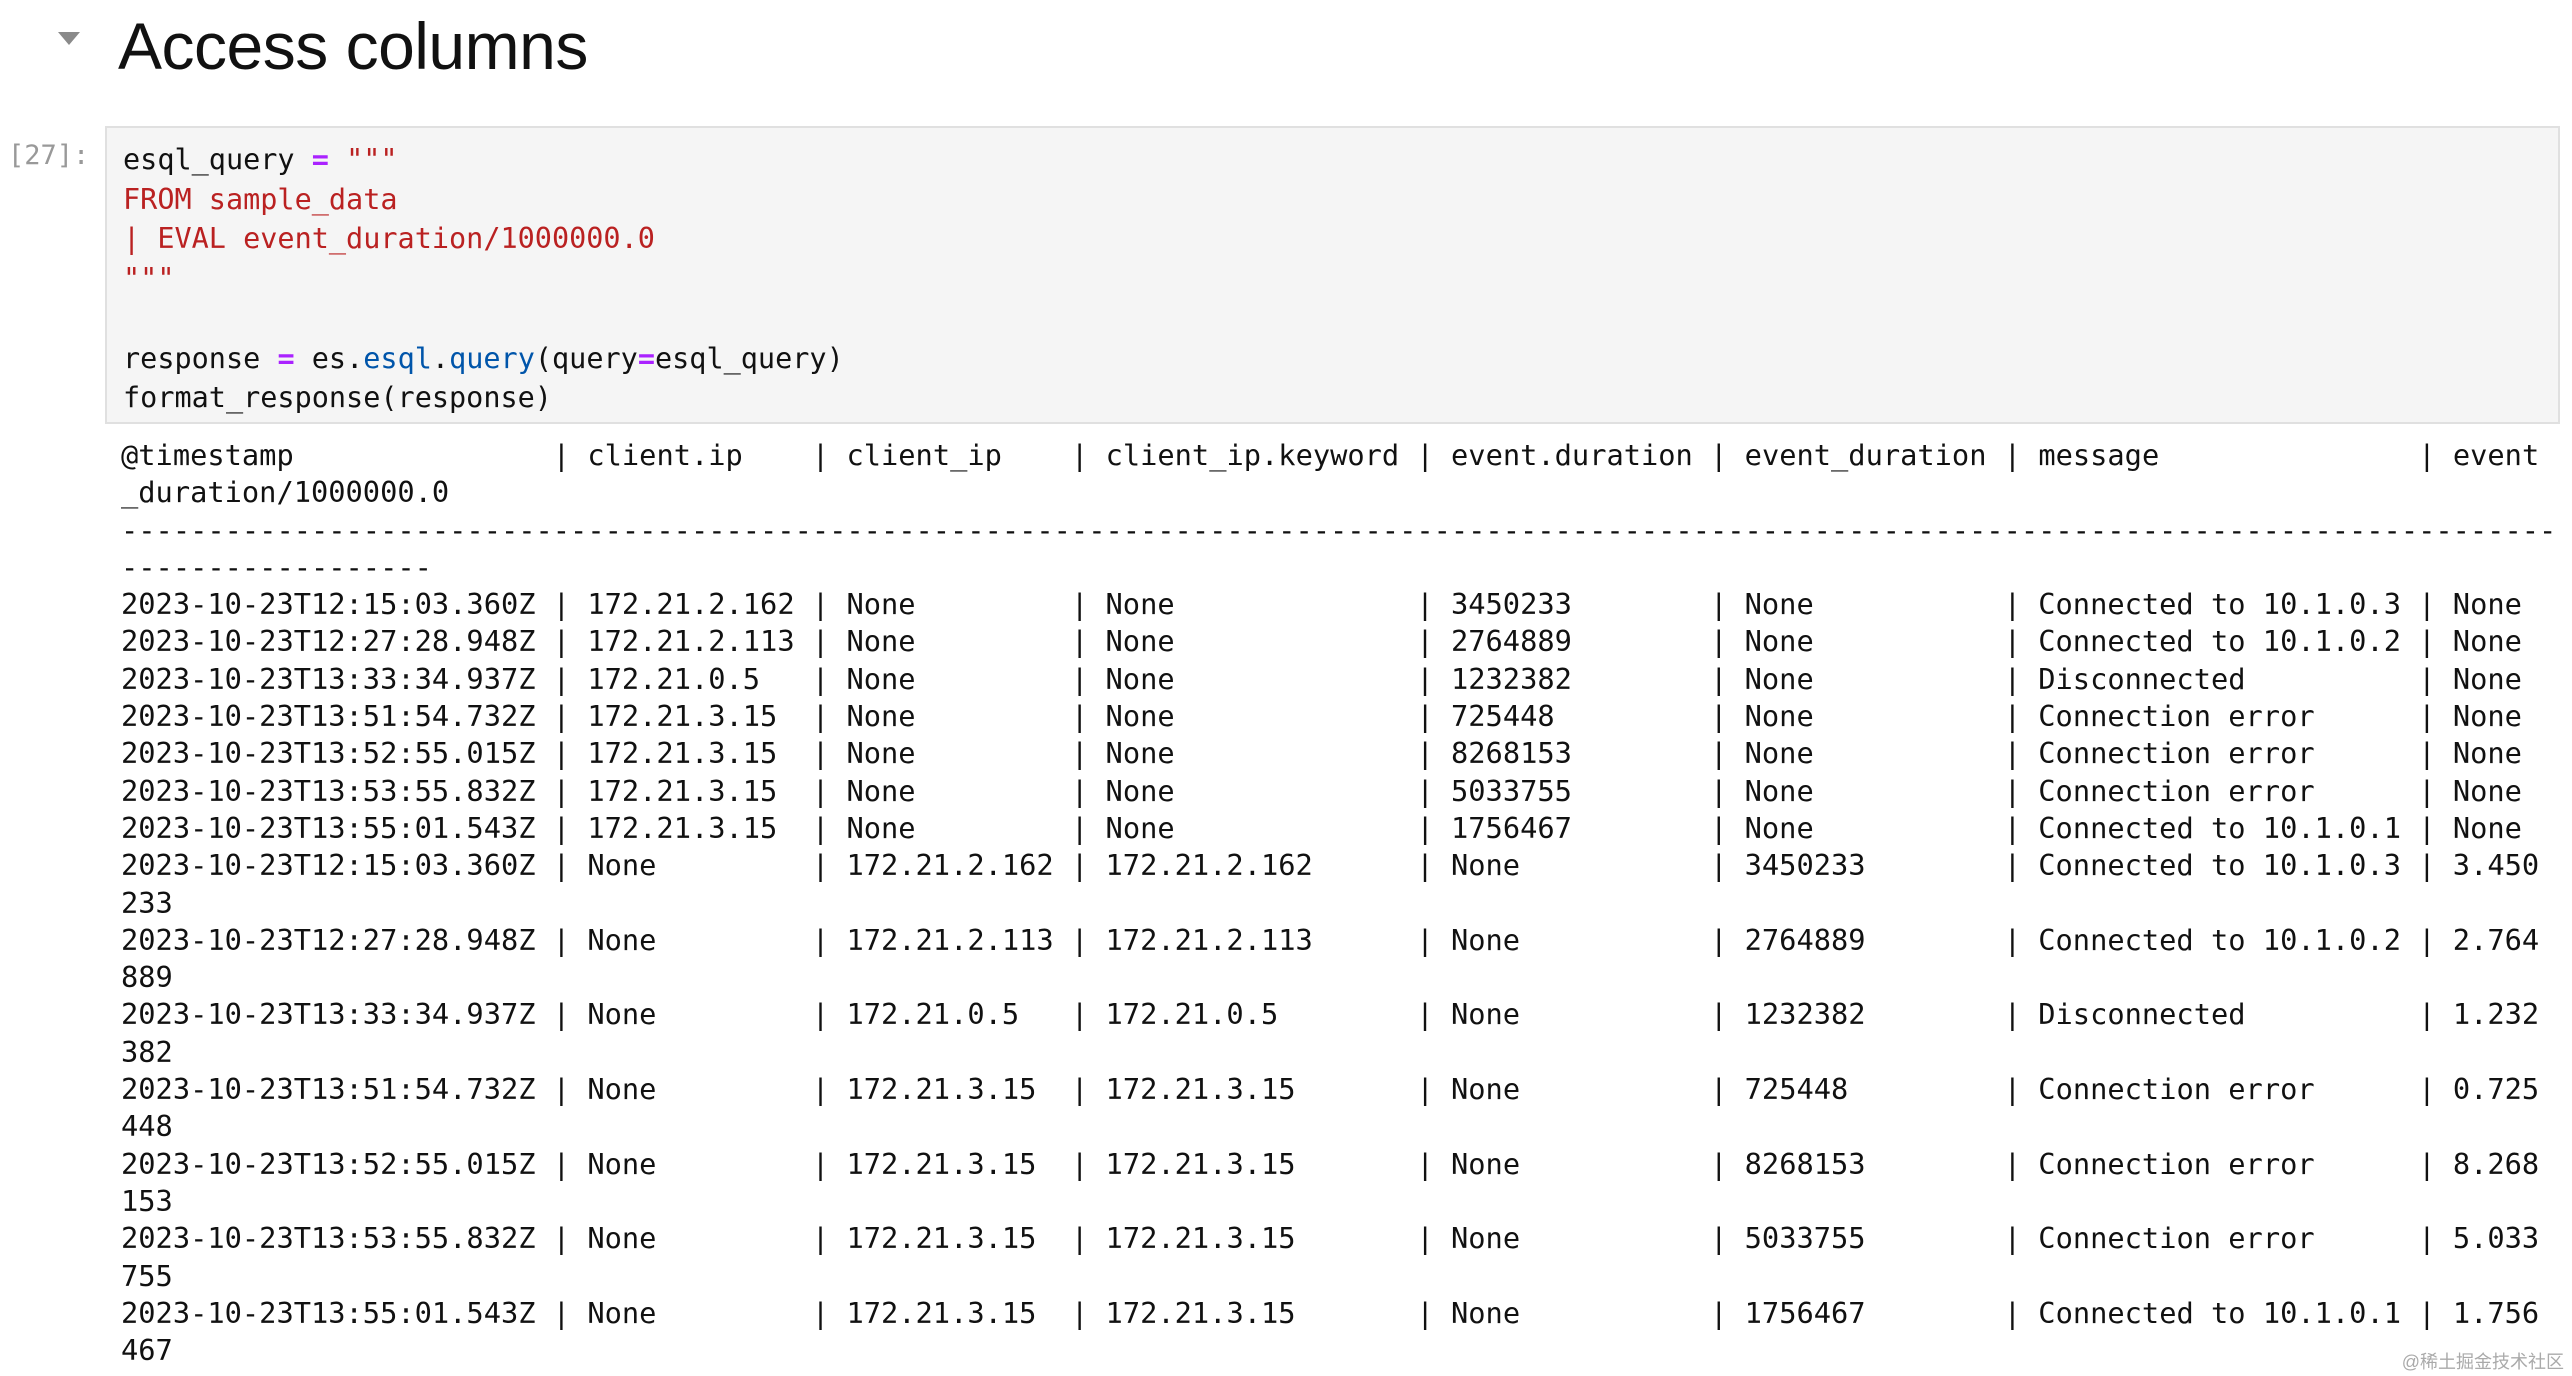  Describe the element at coordinates (1805, 1238) in the screenshot. I see `cell-value: 5033755` at that location.